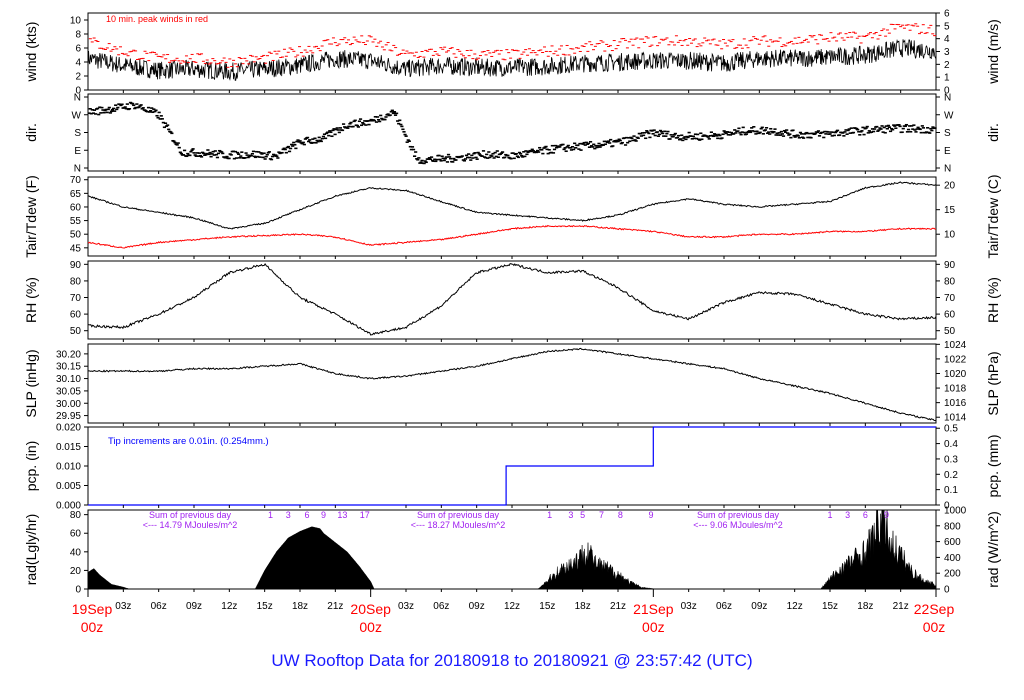 This screenshot has height=700, width=1024. What do you see at coordinates (947, 151) in the screenshot?
I see `dir-tick-label-right: E` at bounding box center [947, 151].